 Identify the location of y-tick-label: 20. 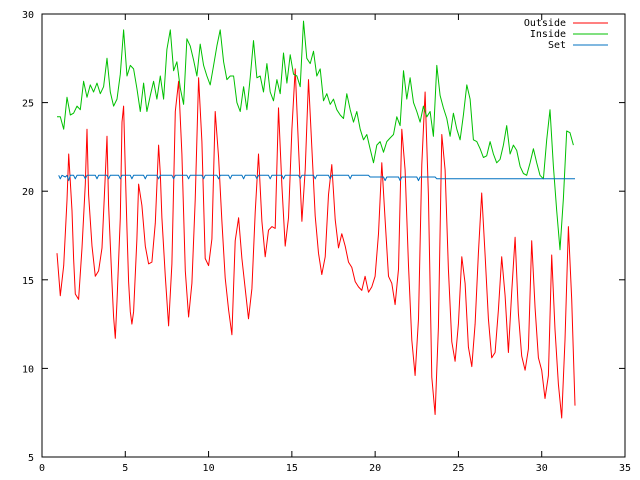
(28, 192).